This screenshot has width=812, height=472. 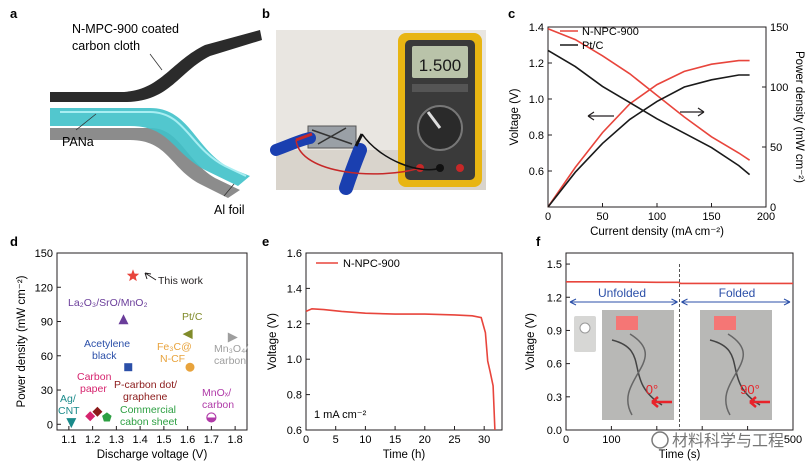 What do you see at coordinates (44, 254) in the screenshot?
I see `y-tick-label: 150` at bounding box center [44, 254].